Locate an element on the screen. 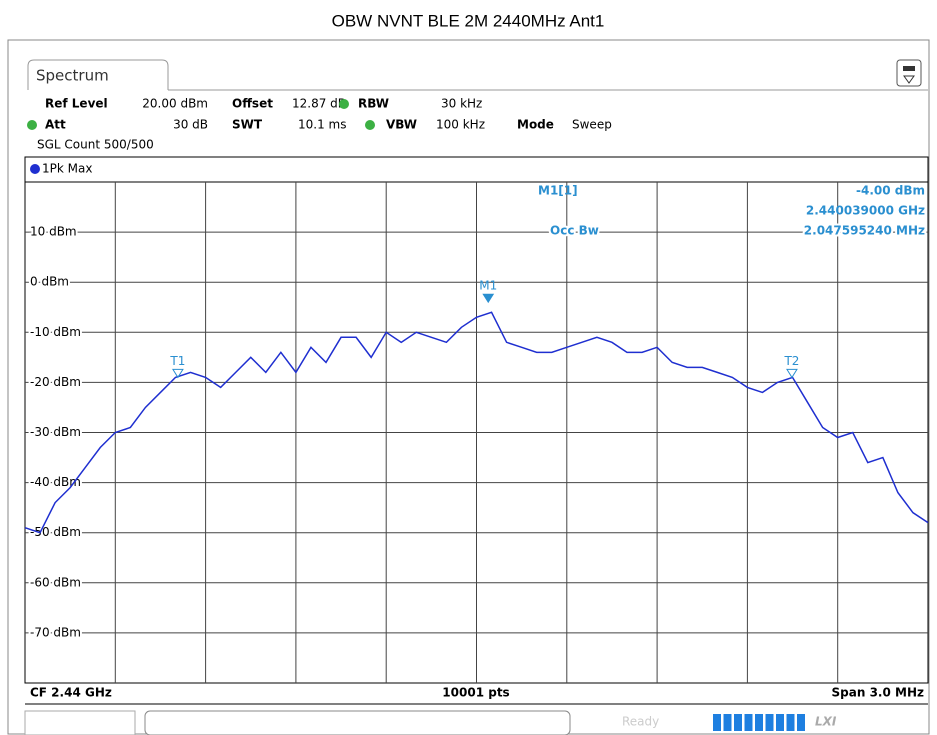 Image resolution: width=937 pixels, height=735 pixels. trace-label: 1Pk Max is located at coordinates (67, 169).